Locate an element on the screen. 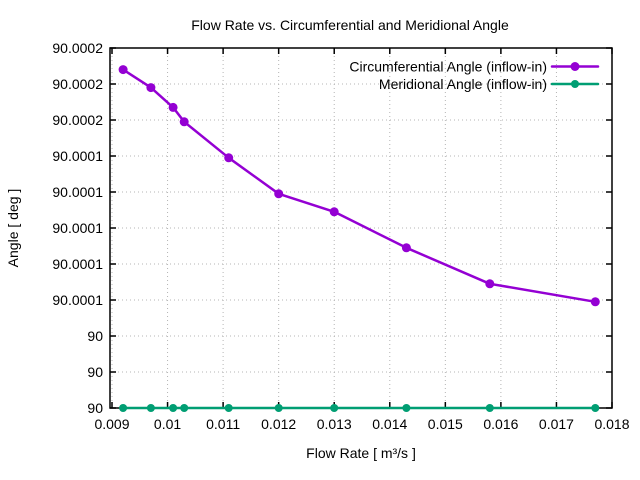 This screenshot has height=480, width=640. legend-label-circumferential-angle: Circumferential Angle (inflow-in) is located at coordinates (448, 67).